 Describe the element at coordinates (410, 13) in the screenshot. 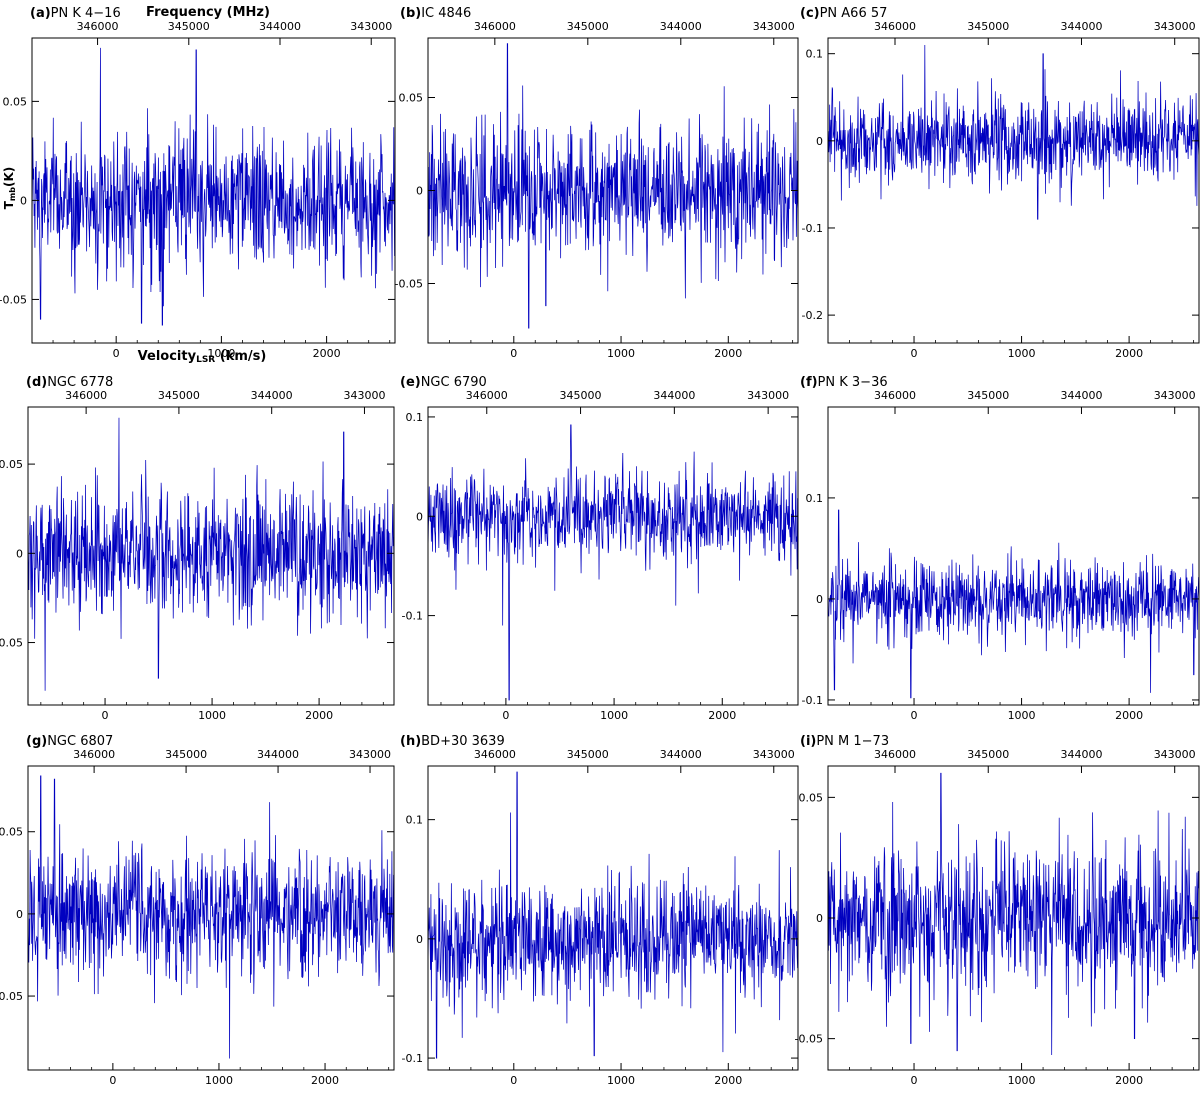

I see `panel-label: (b)` at that location.